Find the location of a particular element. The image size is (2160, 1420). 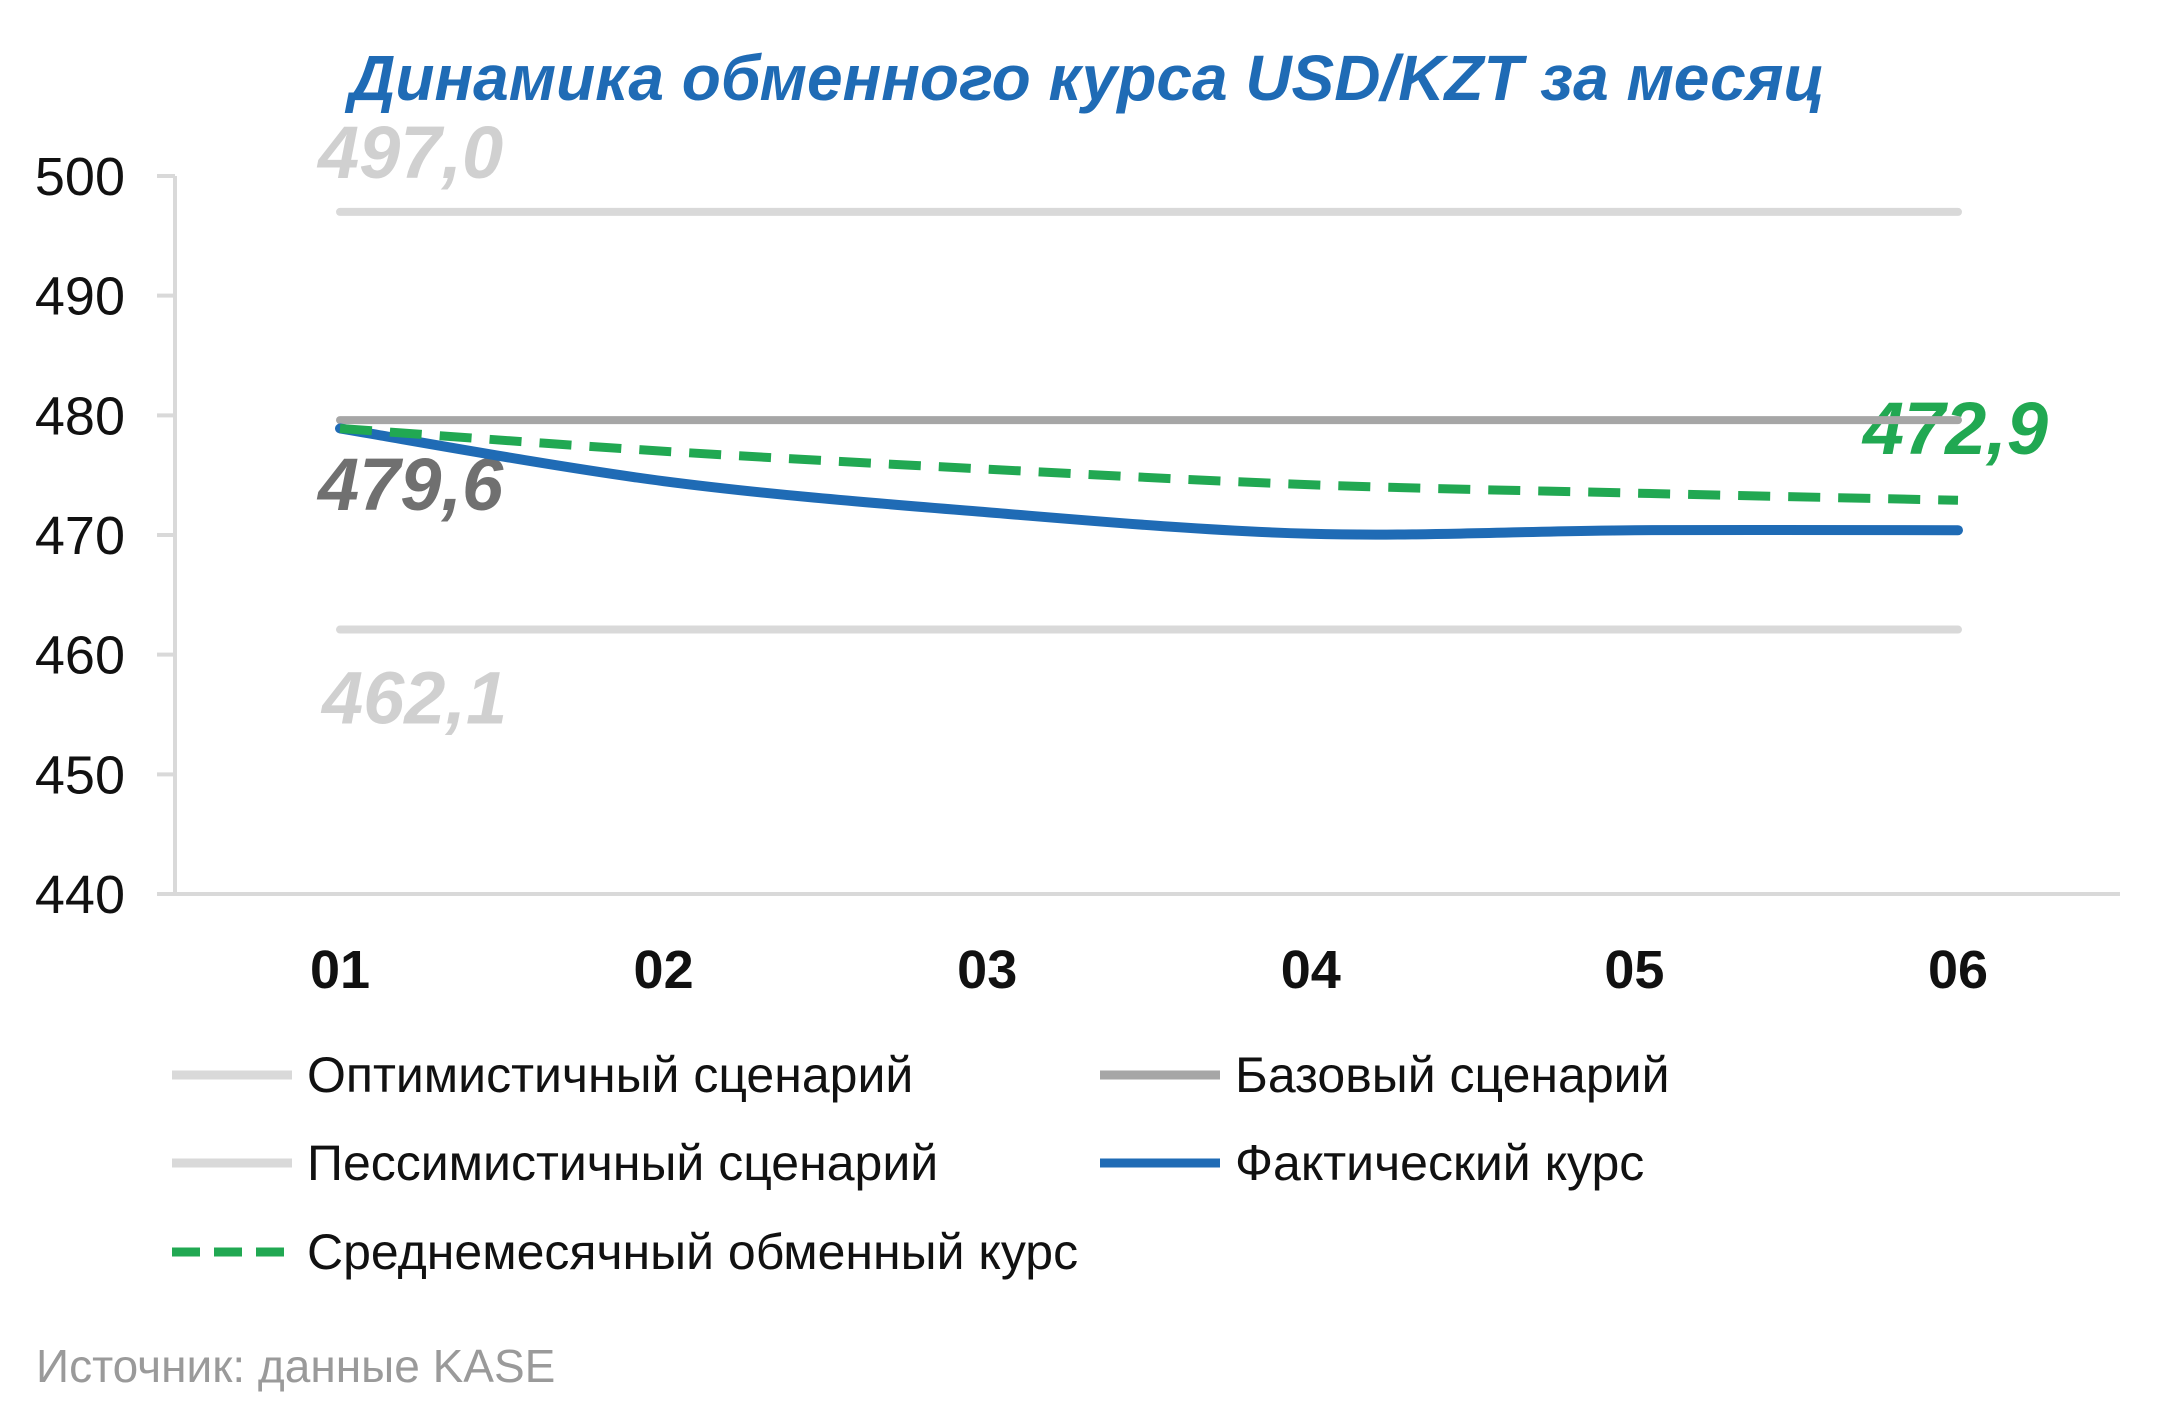

legend-label: Оптимистичный сценарий is located at coordinates (610, 1075).